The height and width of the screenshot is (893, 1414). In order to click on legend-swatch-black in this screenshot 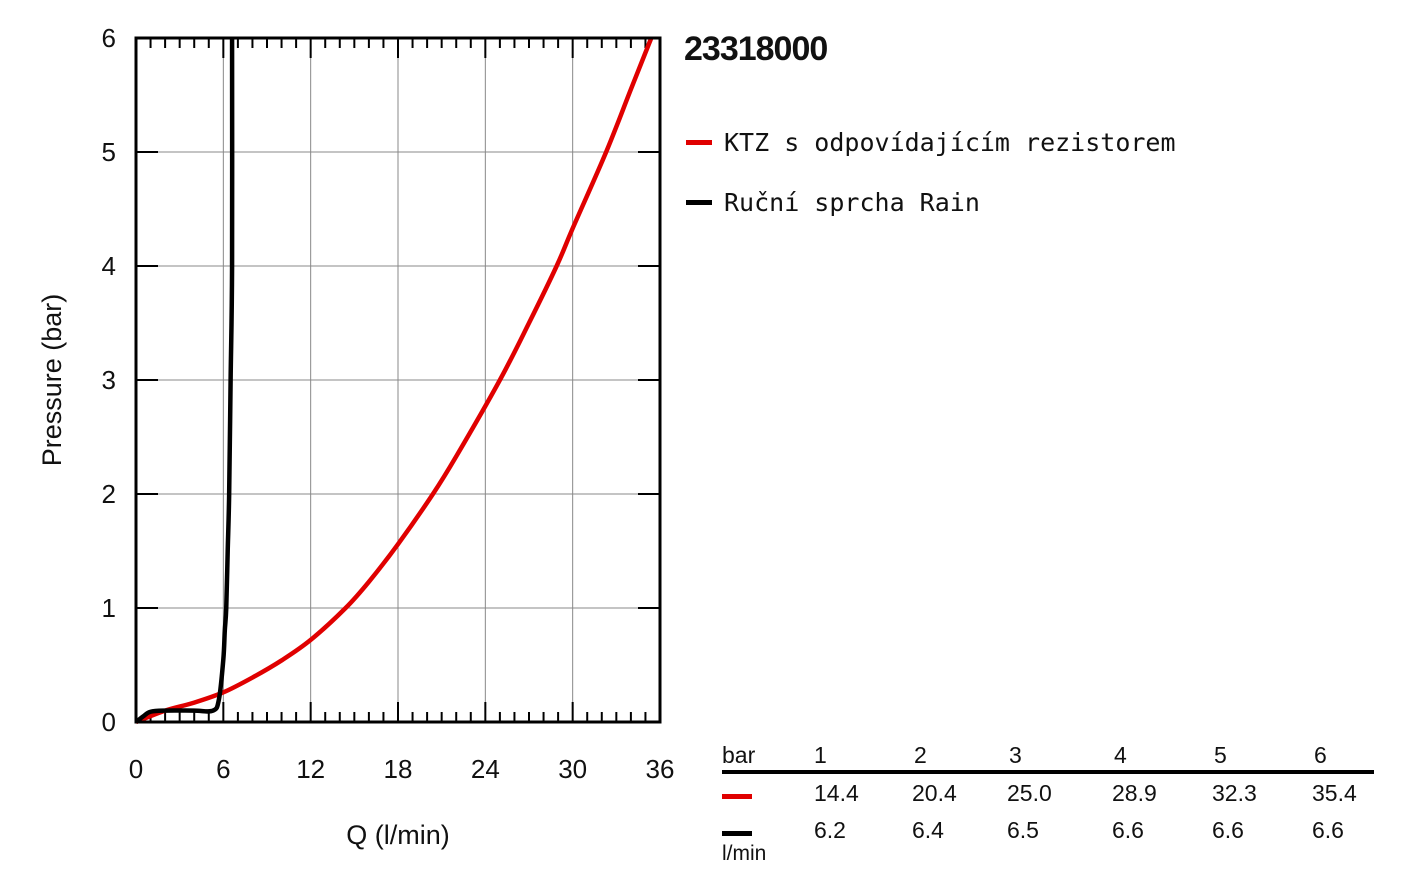, I will do `click(699, 202)`.